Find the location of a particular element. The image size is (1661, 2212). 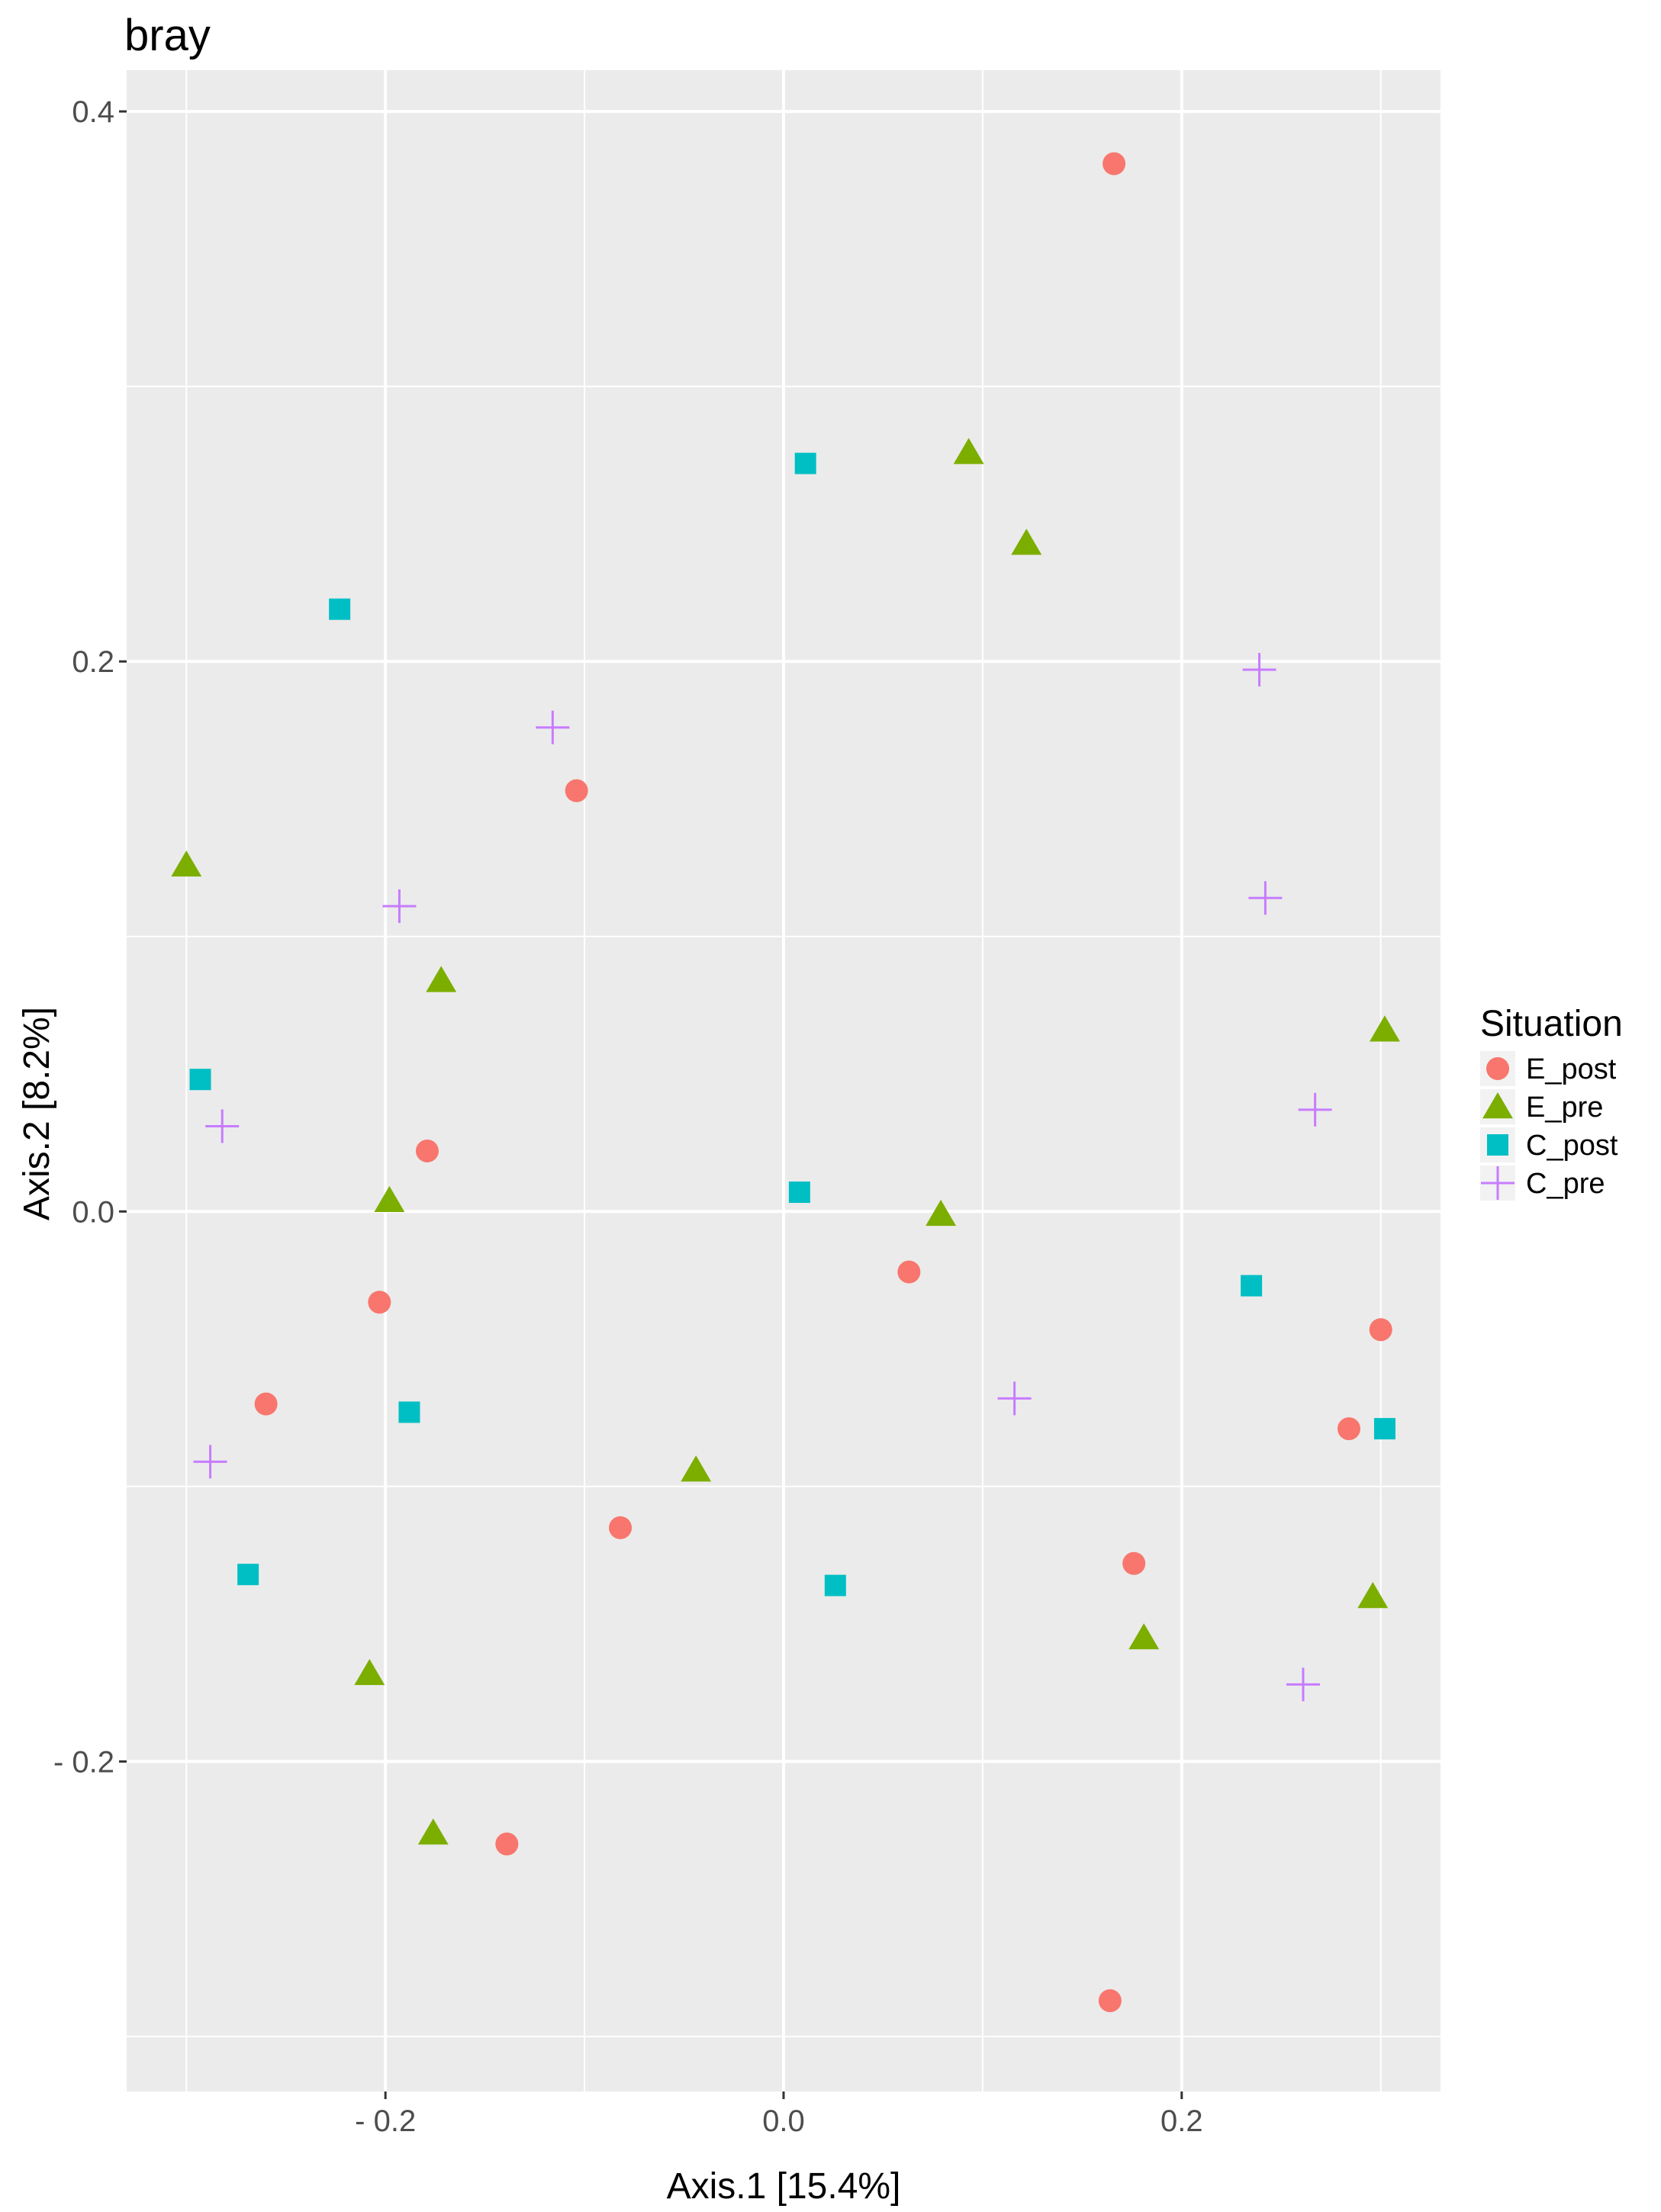

legend-label: C_pre is located at coordinates (1566, 1184).